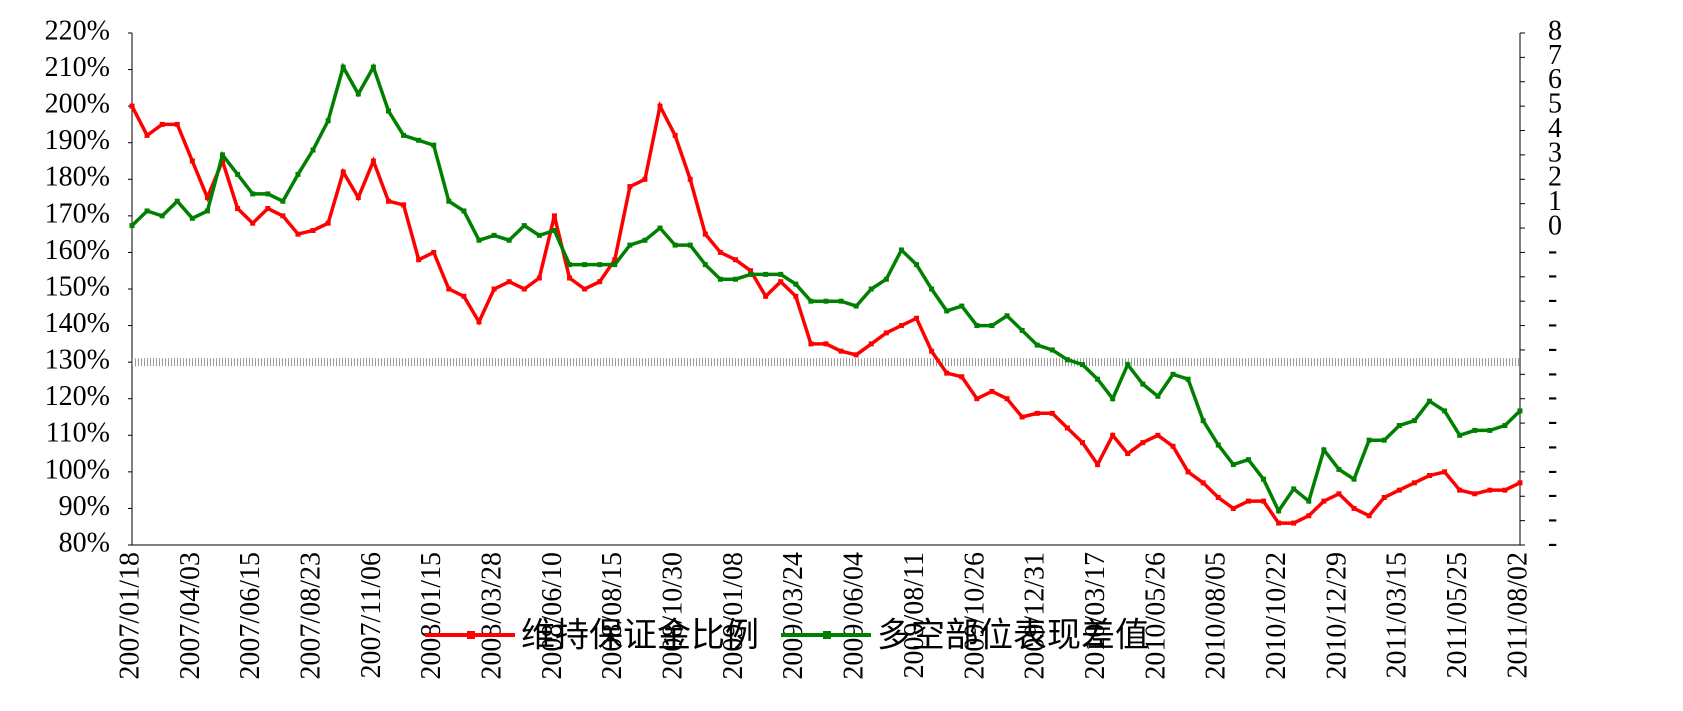 This screenshot has width=1683, height=711. Describe the element at coordinates (1555, 30) in the screenshot. I see `y2-tick-label: 8` at that location.